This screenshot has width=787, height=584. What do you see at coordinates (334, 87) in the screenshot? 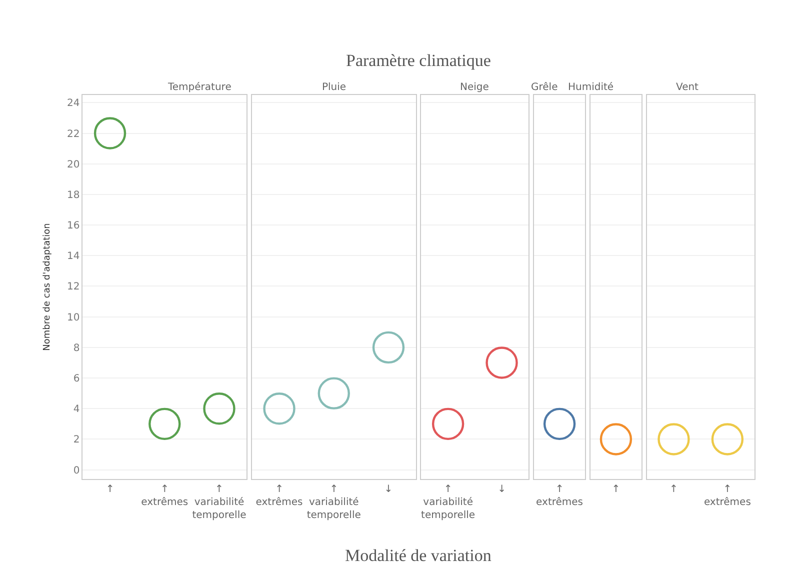
I see `chart-title: Pluie` at bounding box center [334, 87].